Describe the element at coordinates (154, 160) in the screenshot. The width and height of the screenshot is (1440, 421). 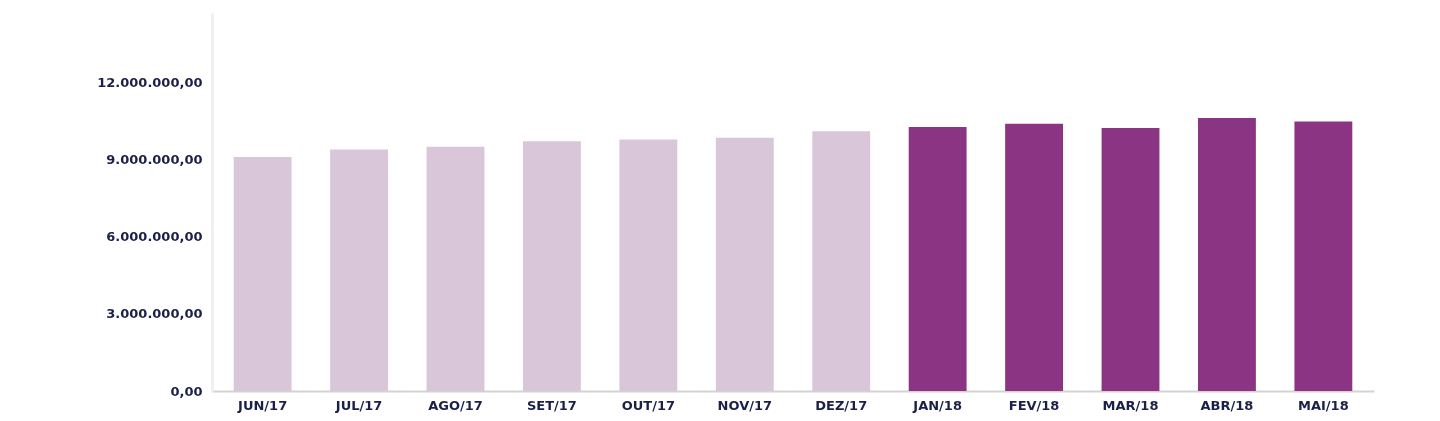
I see `y-tick-label: 9.000.000,00` at that location.